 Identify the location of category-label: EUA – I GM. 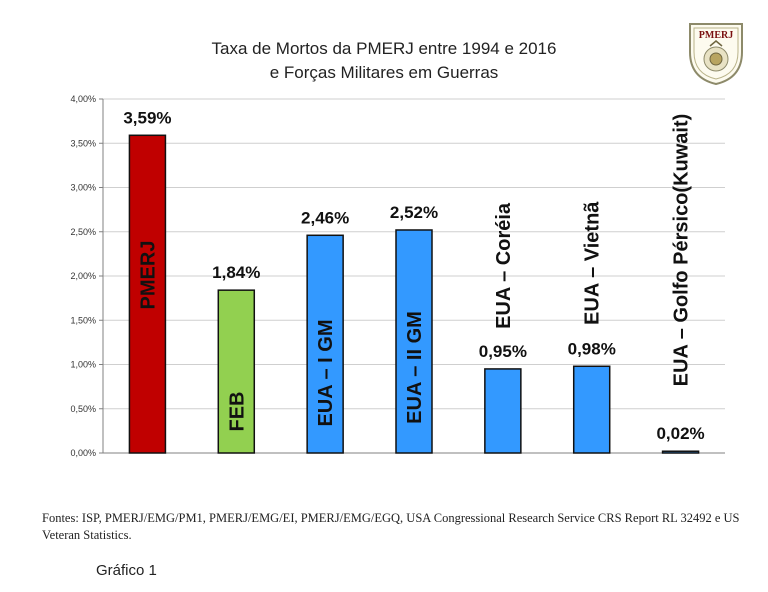
(326, 372).